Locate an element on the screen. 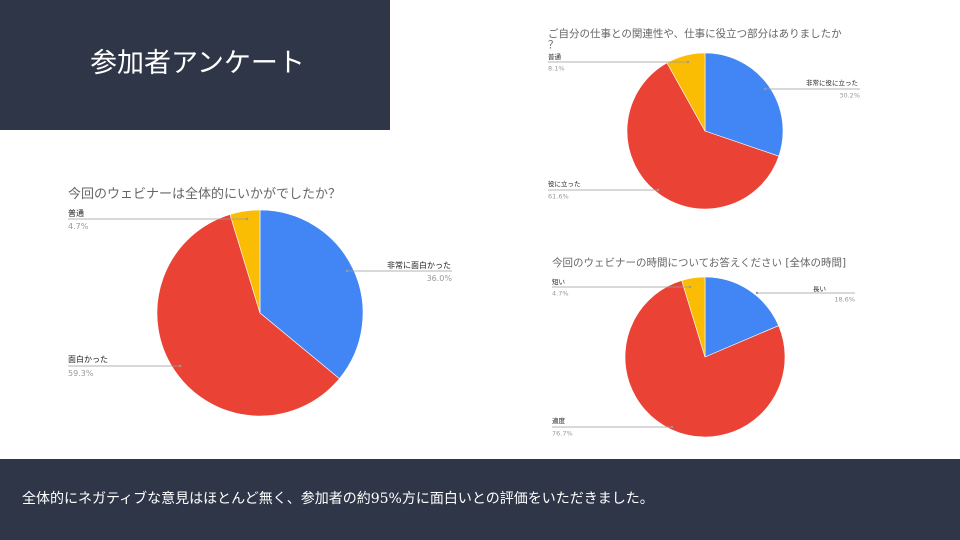  slice-label-1: 面白かった is located at coordinates (88, 359).